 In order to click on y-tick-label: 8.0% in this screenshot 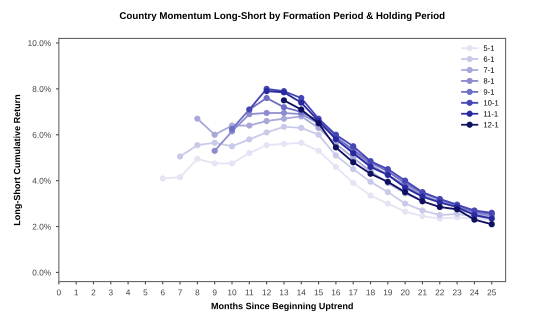, I will do `click(41, 89)`.